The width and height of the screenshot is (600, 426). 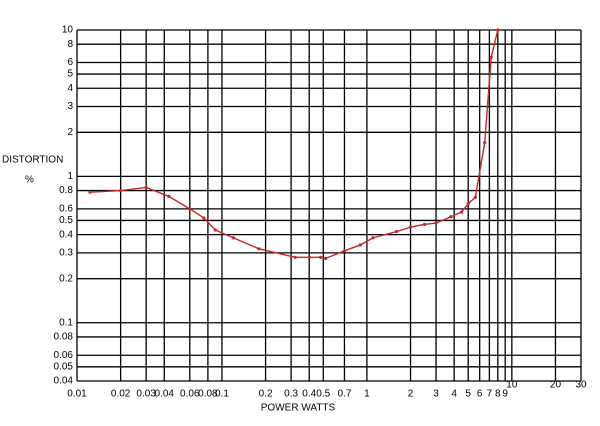 I want to click on x-tick-label: 4, so click(x=454, y=394).